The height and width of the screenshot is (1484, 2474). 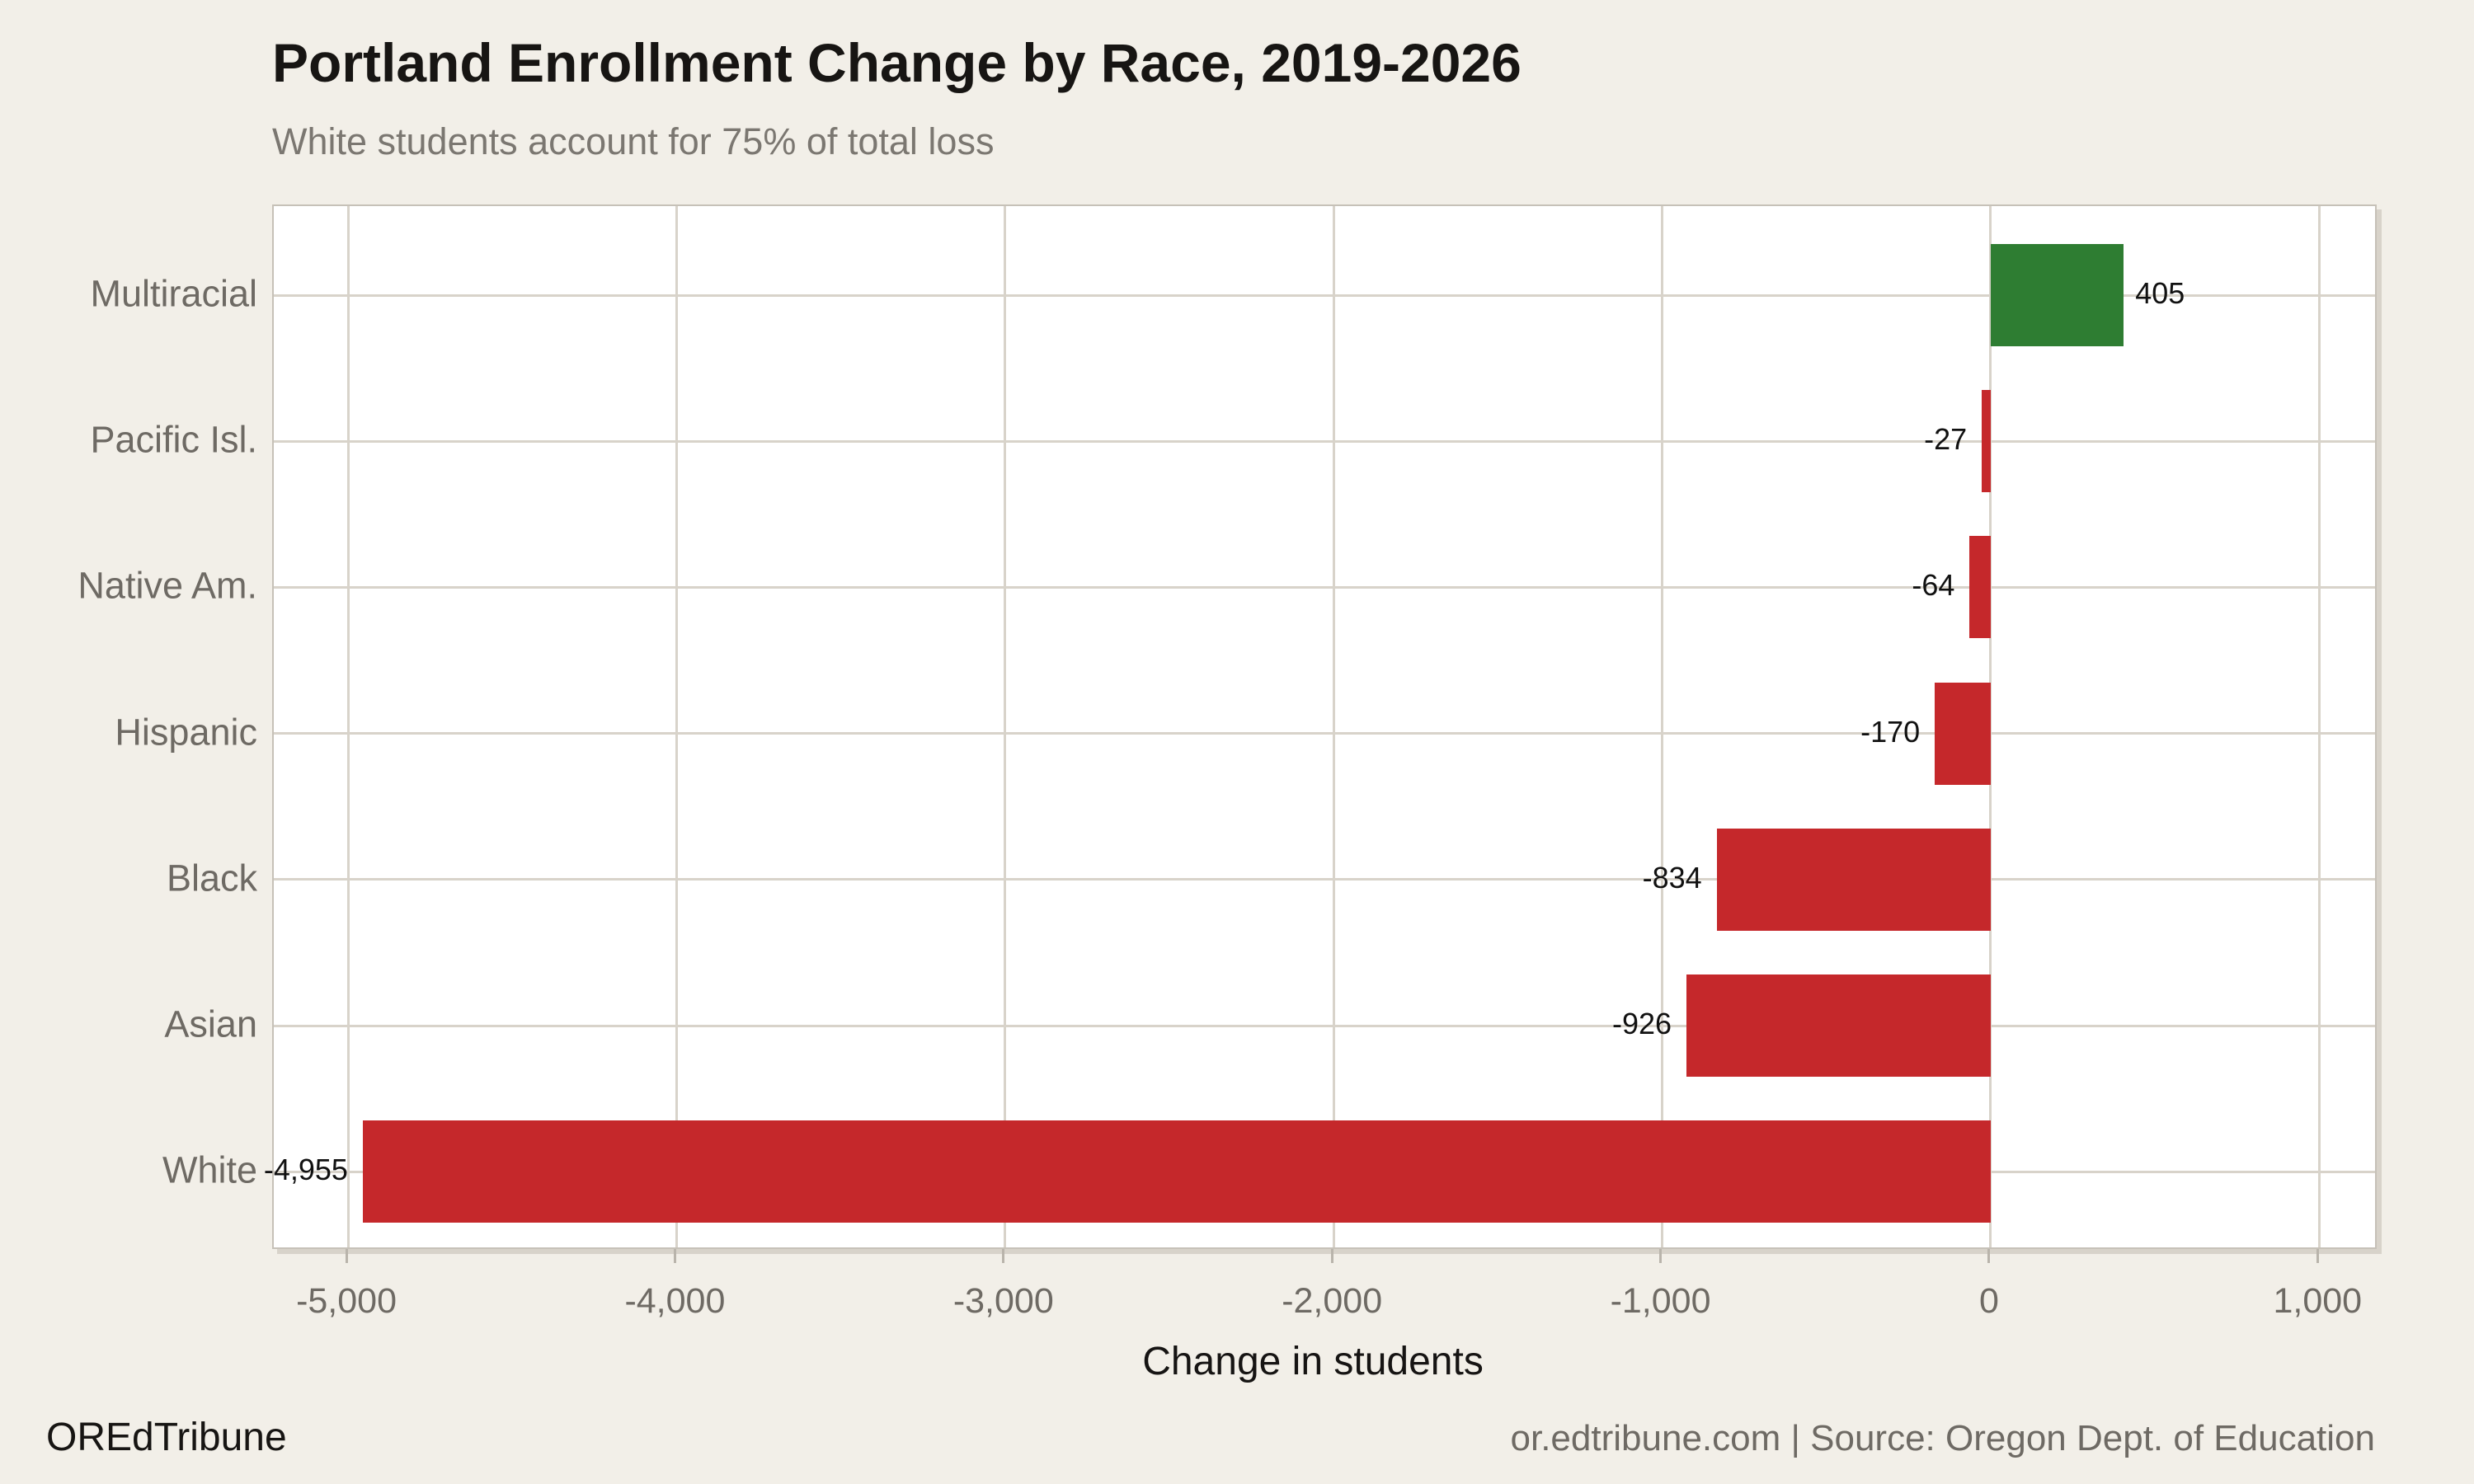 I want to click on category-label: Black, so click(x=211, y=878).